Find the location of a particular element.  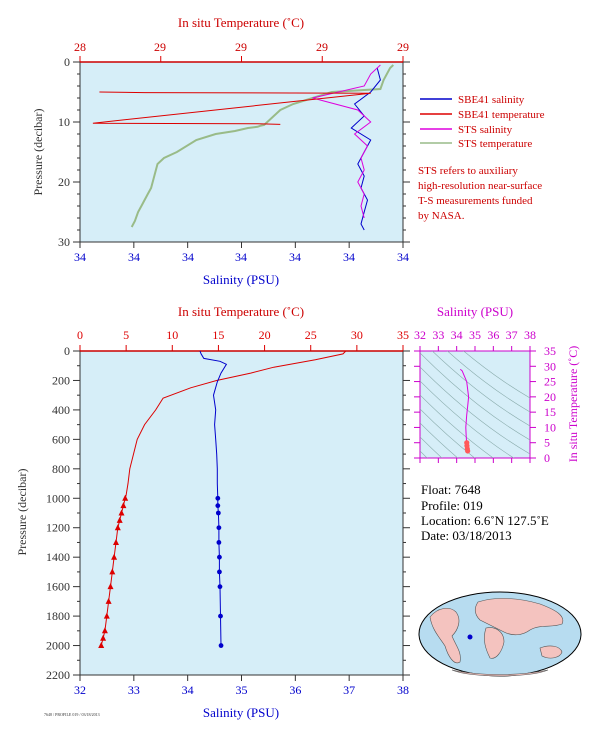

float-id: Float: 7648 is located at coordinates (451, 489).